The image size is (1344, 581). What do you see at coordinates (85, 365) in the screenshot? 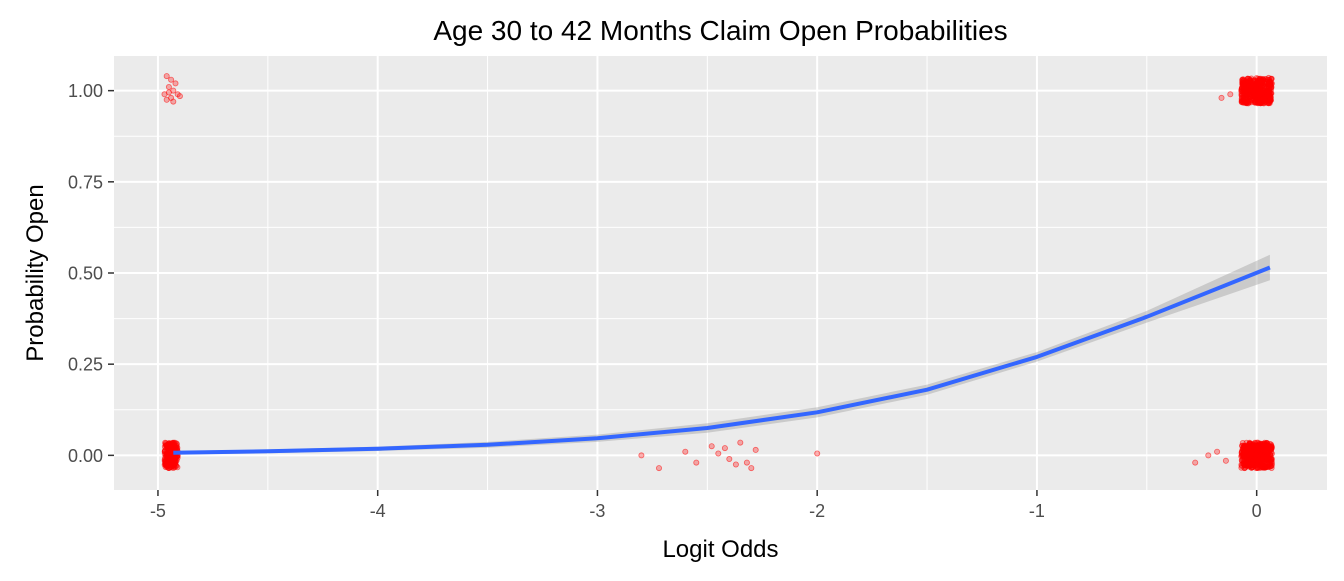
I see `y-tick-label: 0.25` at bounding box center [85, 365].